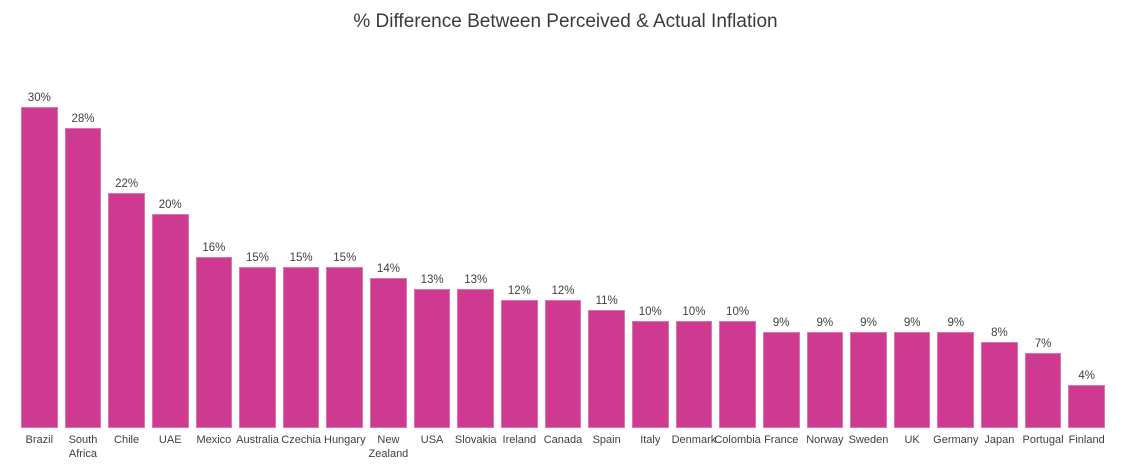  What do you see at coordinates (432, 440) in the screenshot?
I see `category-label: USA` at bounding box center [432, 440].